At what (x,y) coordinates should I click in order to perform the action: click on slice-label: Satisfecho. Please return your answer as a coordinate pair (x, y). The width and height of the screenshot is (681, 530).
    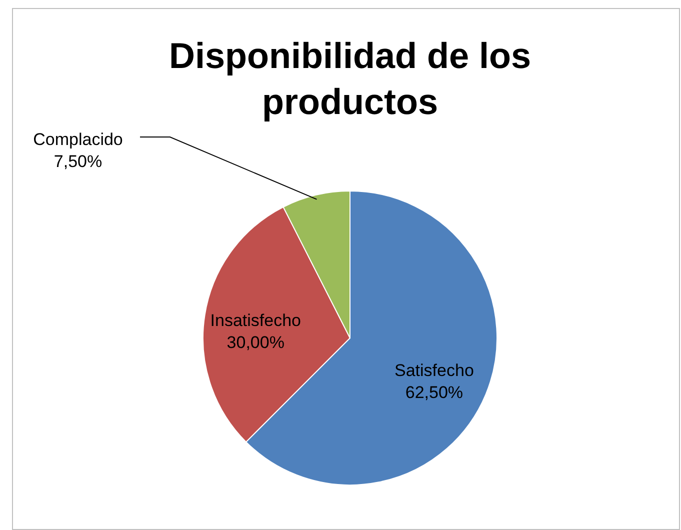
    Looking at the image, I should click on (434, 370).